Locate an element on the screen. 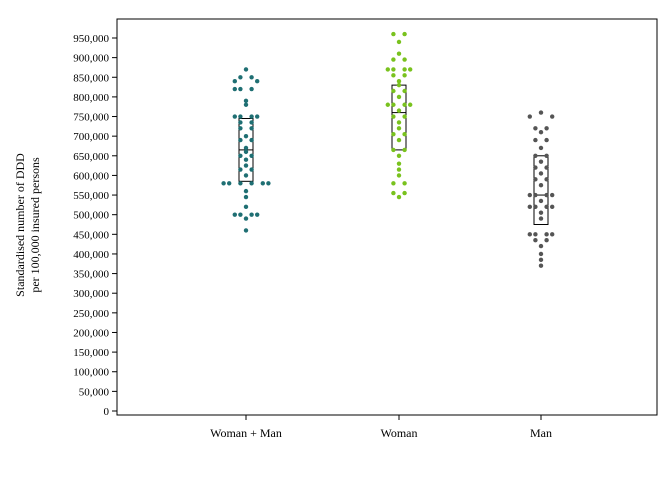 The height and width of the screenshot is (480, 672). y-tick-label: 750,000 is located at coordinates (91, 118).